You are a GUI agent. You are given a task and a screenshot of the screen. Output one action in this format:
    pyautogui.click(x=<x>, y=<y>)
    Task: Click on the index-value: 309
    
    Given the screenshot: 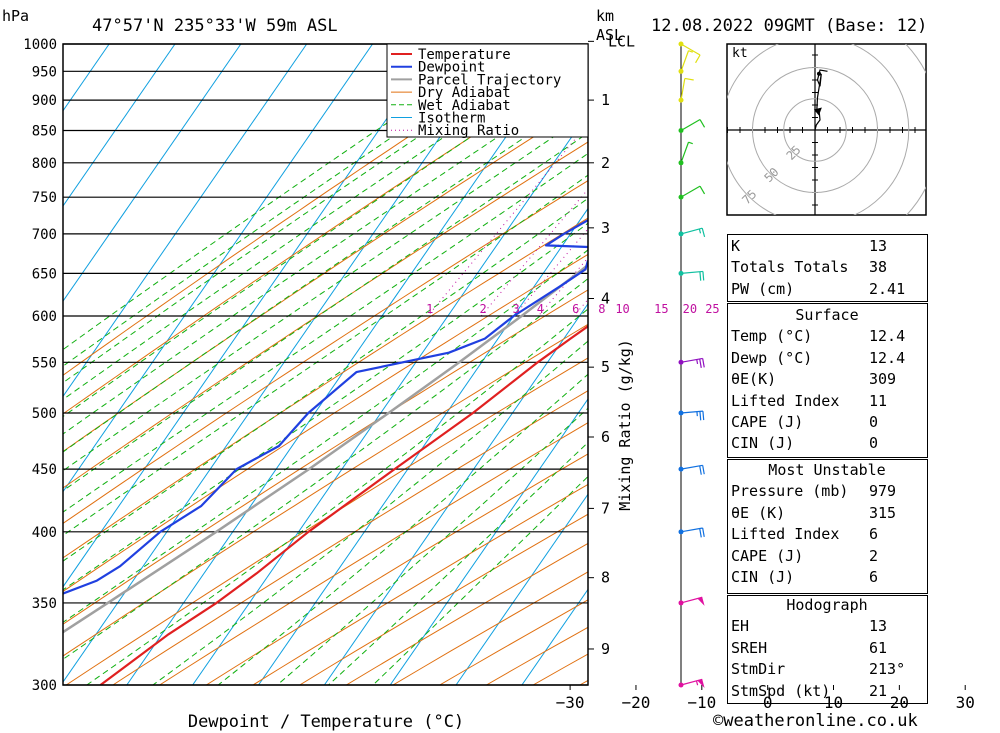 What is the action you would take?
    pyautogui.click(x=883, y=379)
    